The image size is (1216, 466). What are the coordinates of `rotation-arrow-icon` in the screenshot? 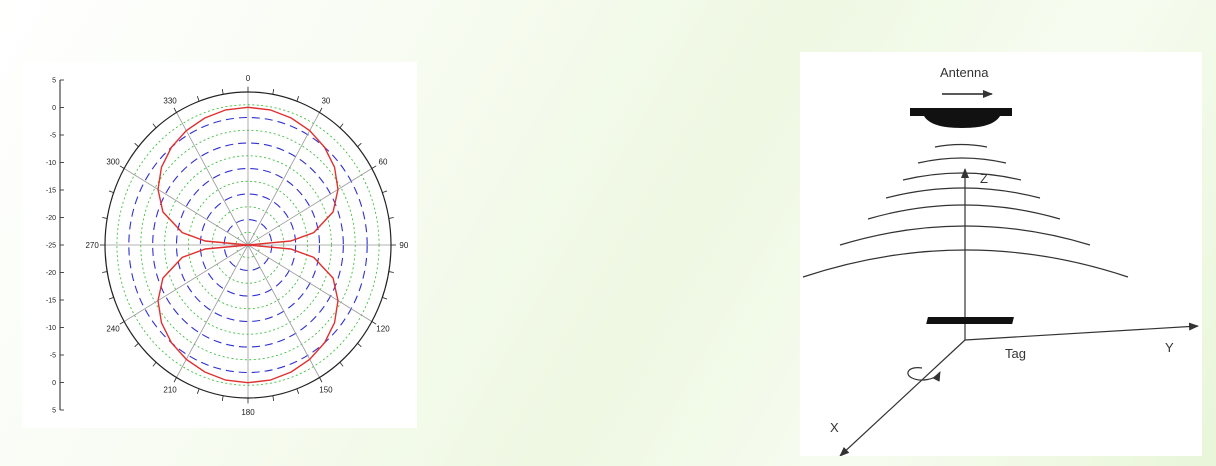 It's located at (924, 374).